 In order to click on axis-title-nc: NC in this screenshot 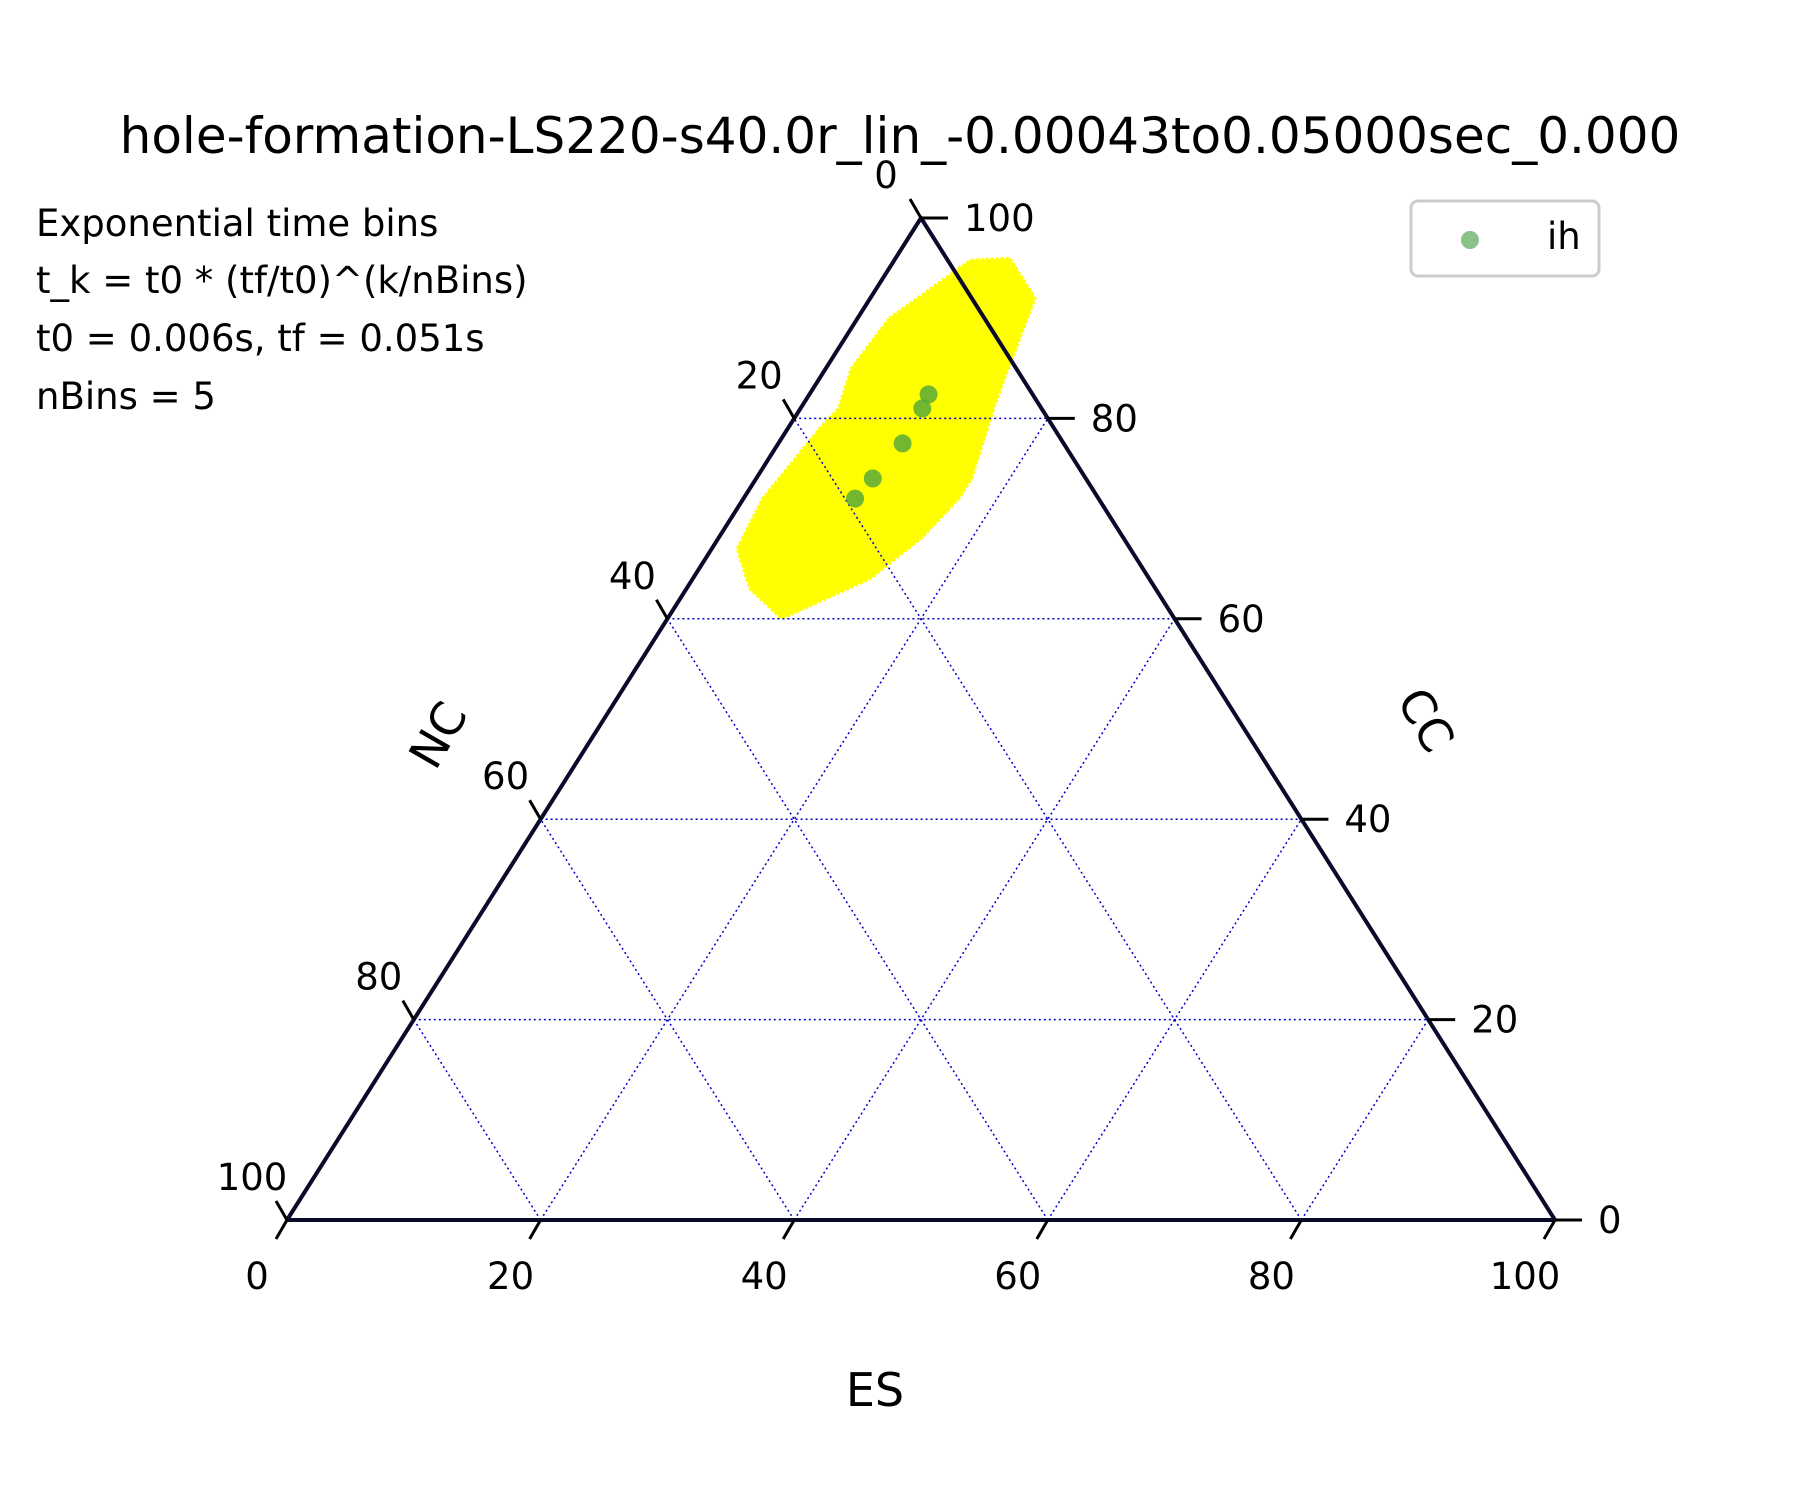, I will do `click(438, 735)`.